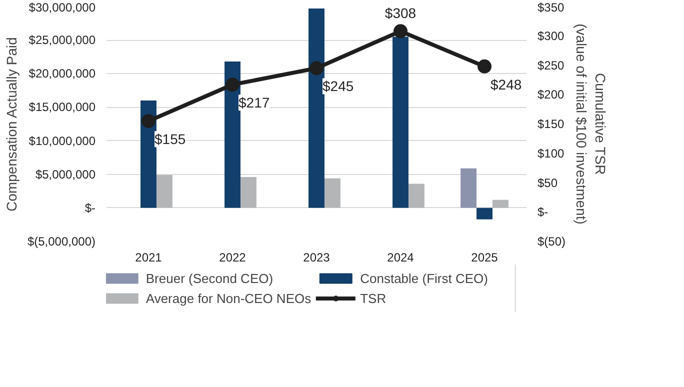  Describe the element at coordinates (400, 257) in the screenshot. I see `x-tick-label: 2024` at that location.